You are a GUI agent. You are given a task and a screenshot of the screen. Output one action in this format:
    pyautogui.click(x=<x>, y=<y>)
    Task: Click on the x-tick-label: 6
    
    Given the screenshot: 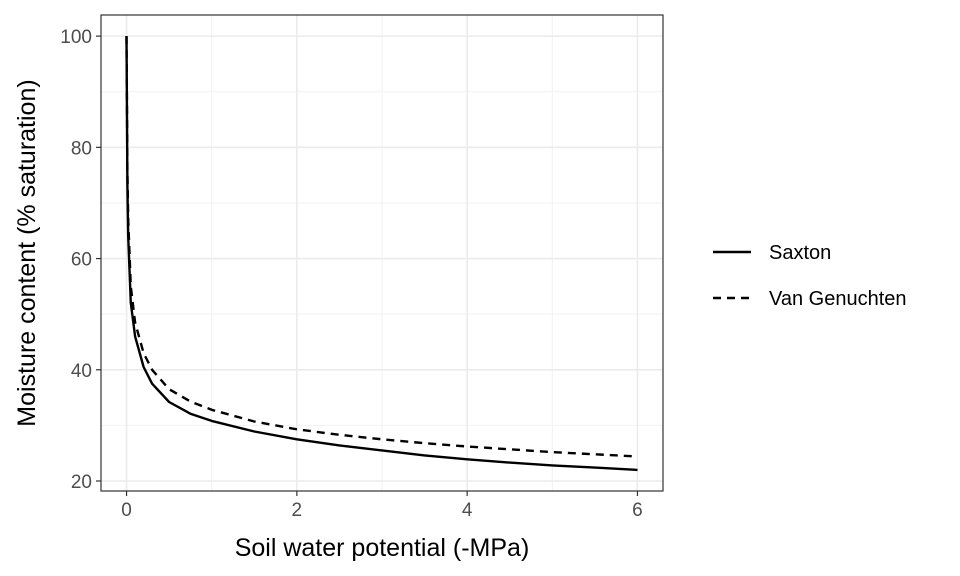 What is the action you would take?
    pyautogui.click(x=637, y=510)
    